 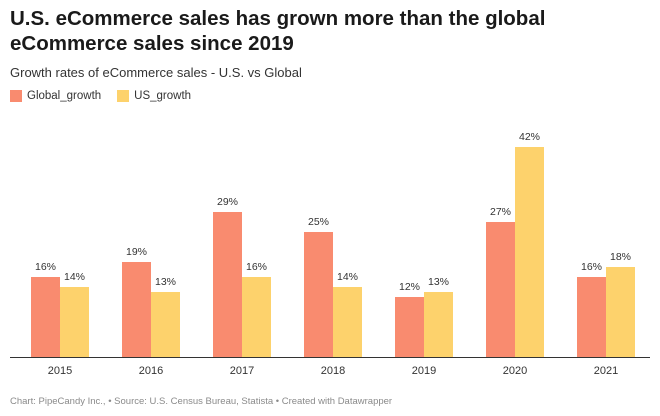 I want to click on bar-us-2019, so click(x=438, y=324).